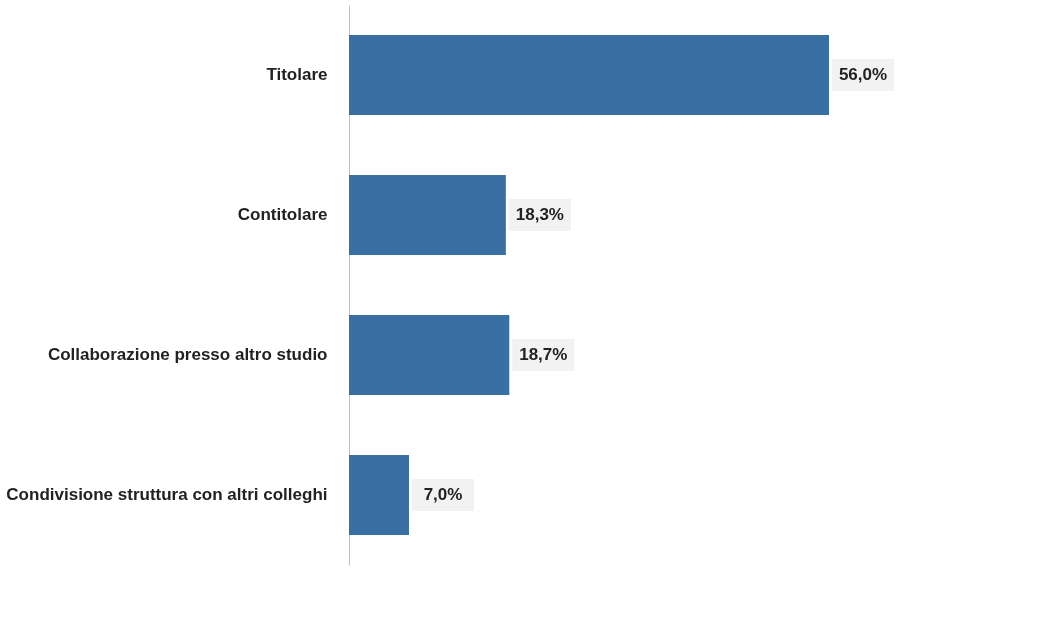 This screenshot has width=1039, height=628. I want to click on data-label: 7,0%, so click(443, 494).